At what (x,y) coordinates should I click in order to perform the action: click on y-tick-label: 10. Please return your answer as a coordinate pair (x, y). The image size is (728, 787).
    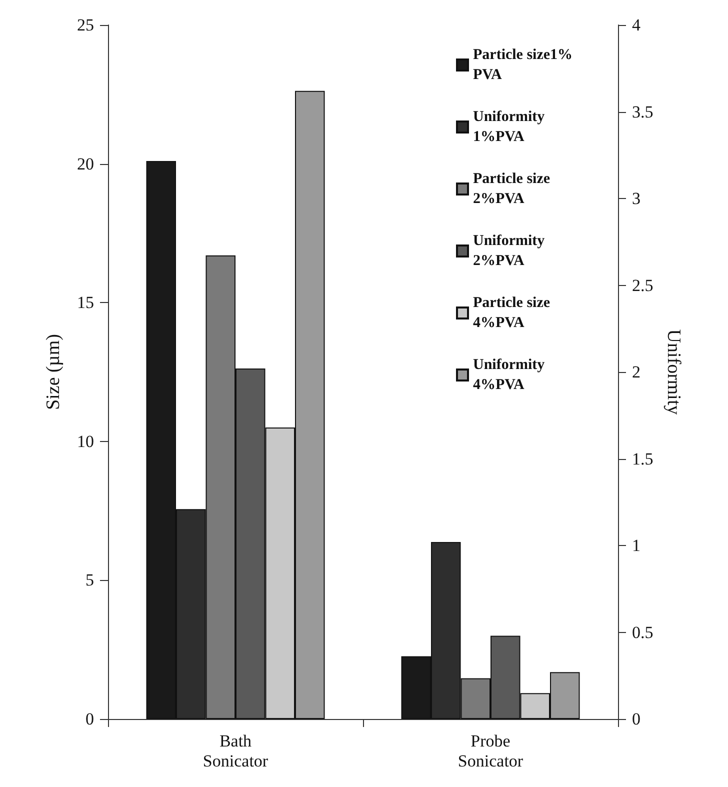
    Looking at the image, I should click on (85, 441).